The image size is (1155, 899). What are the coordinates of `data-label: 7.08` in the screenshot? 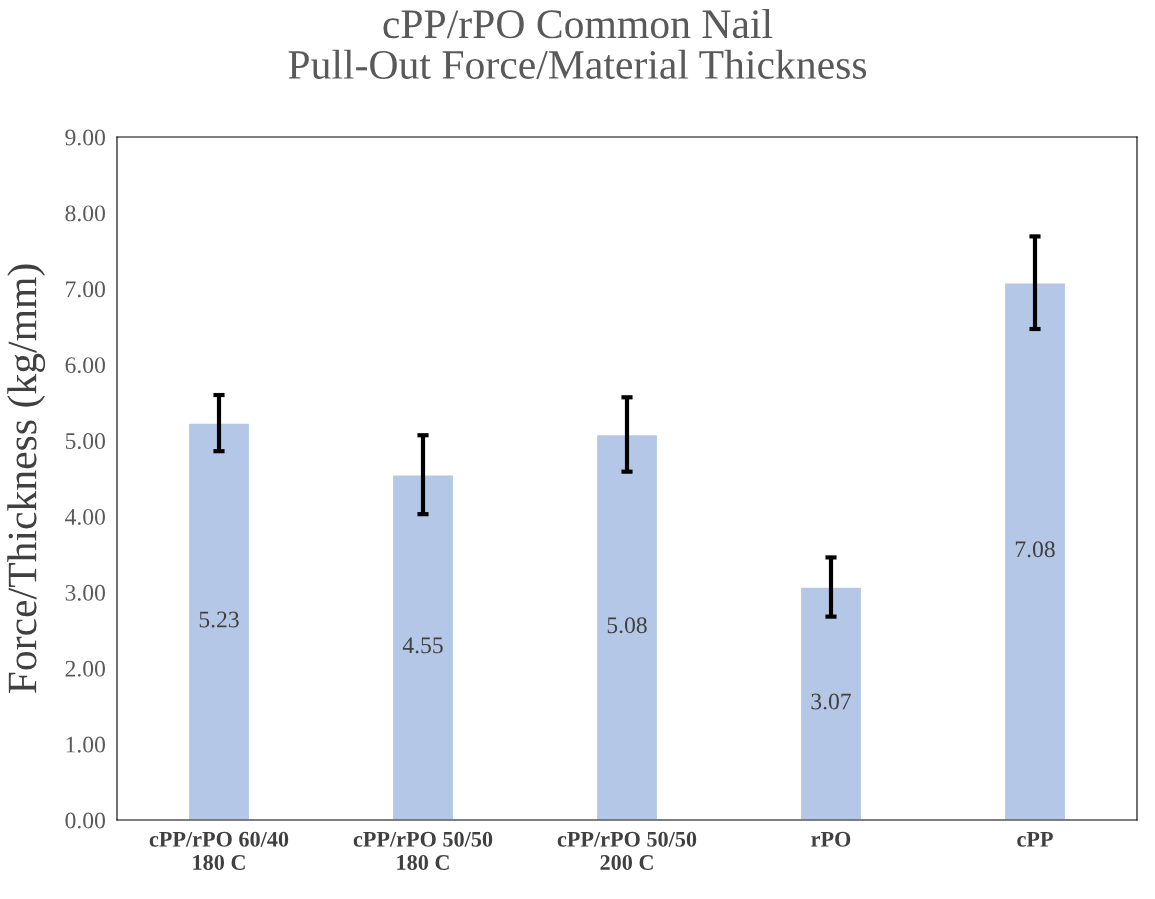 It's located at (1035, 549).